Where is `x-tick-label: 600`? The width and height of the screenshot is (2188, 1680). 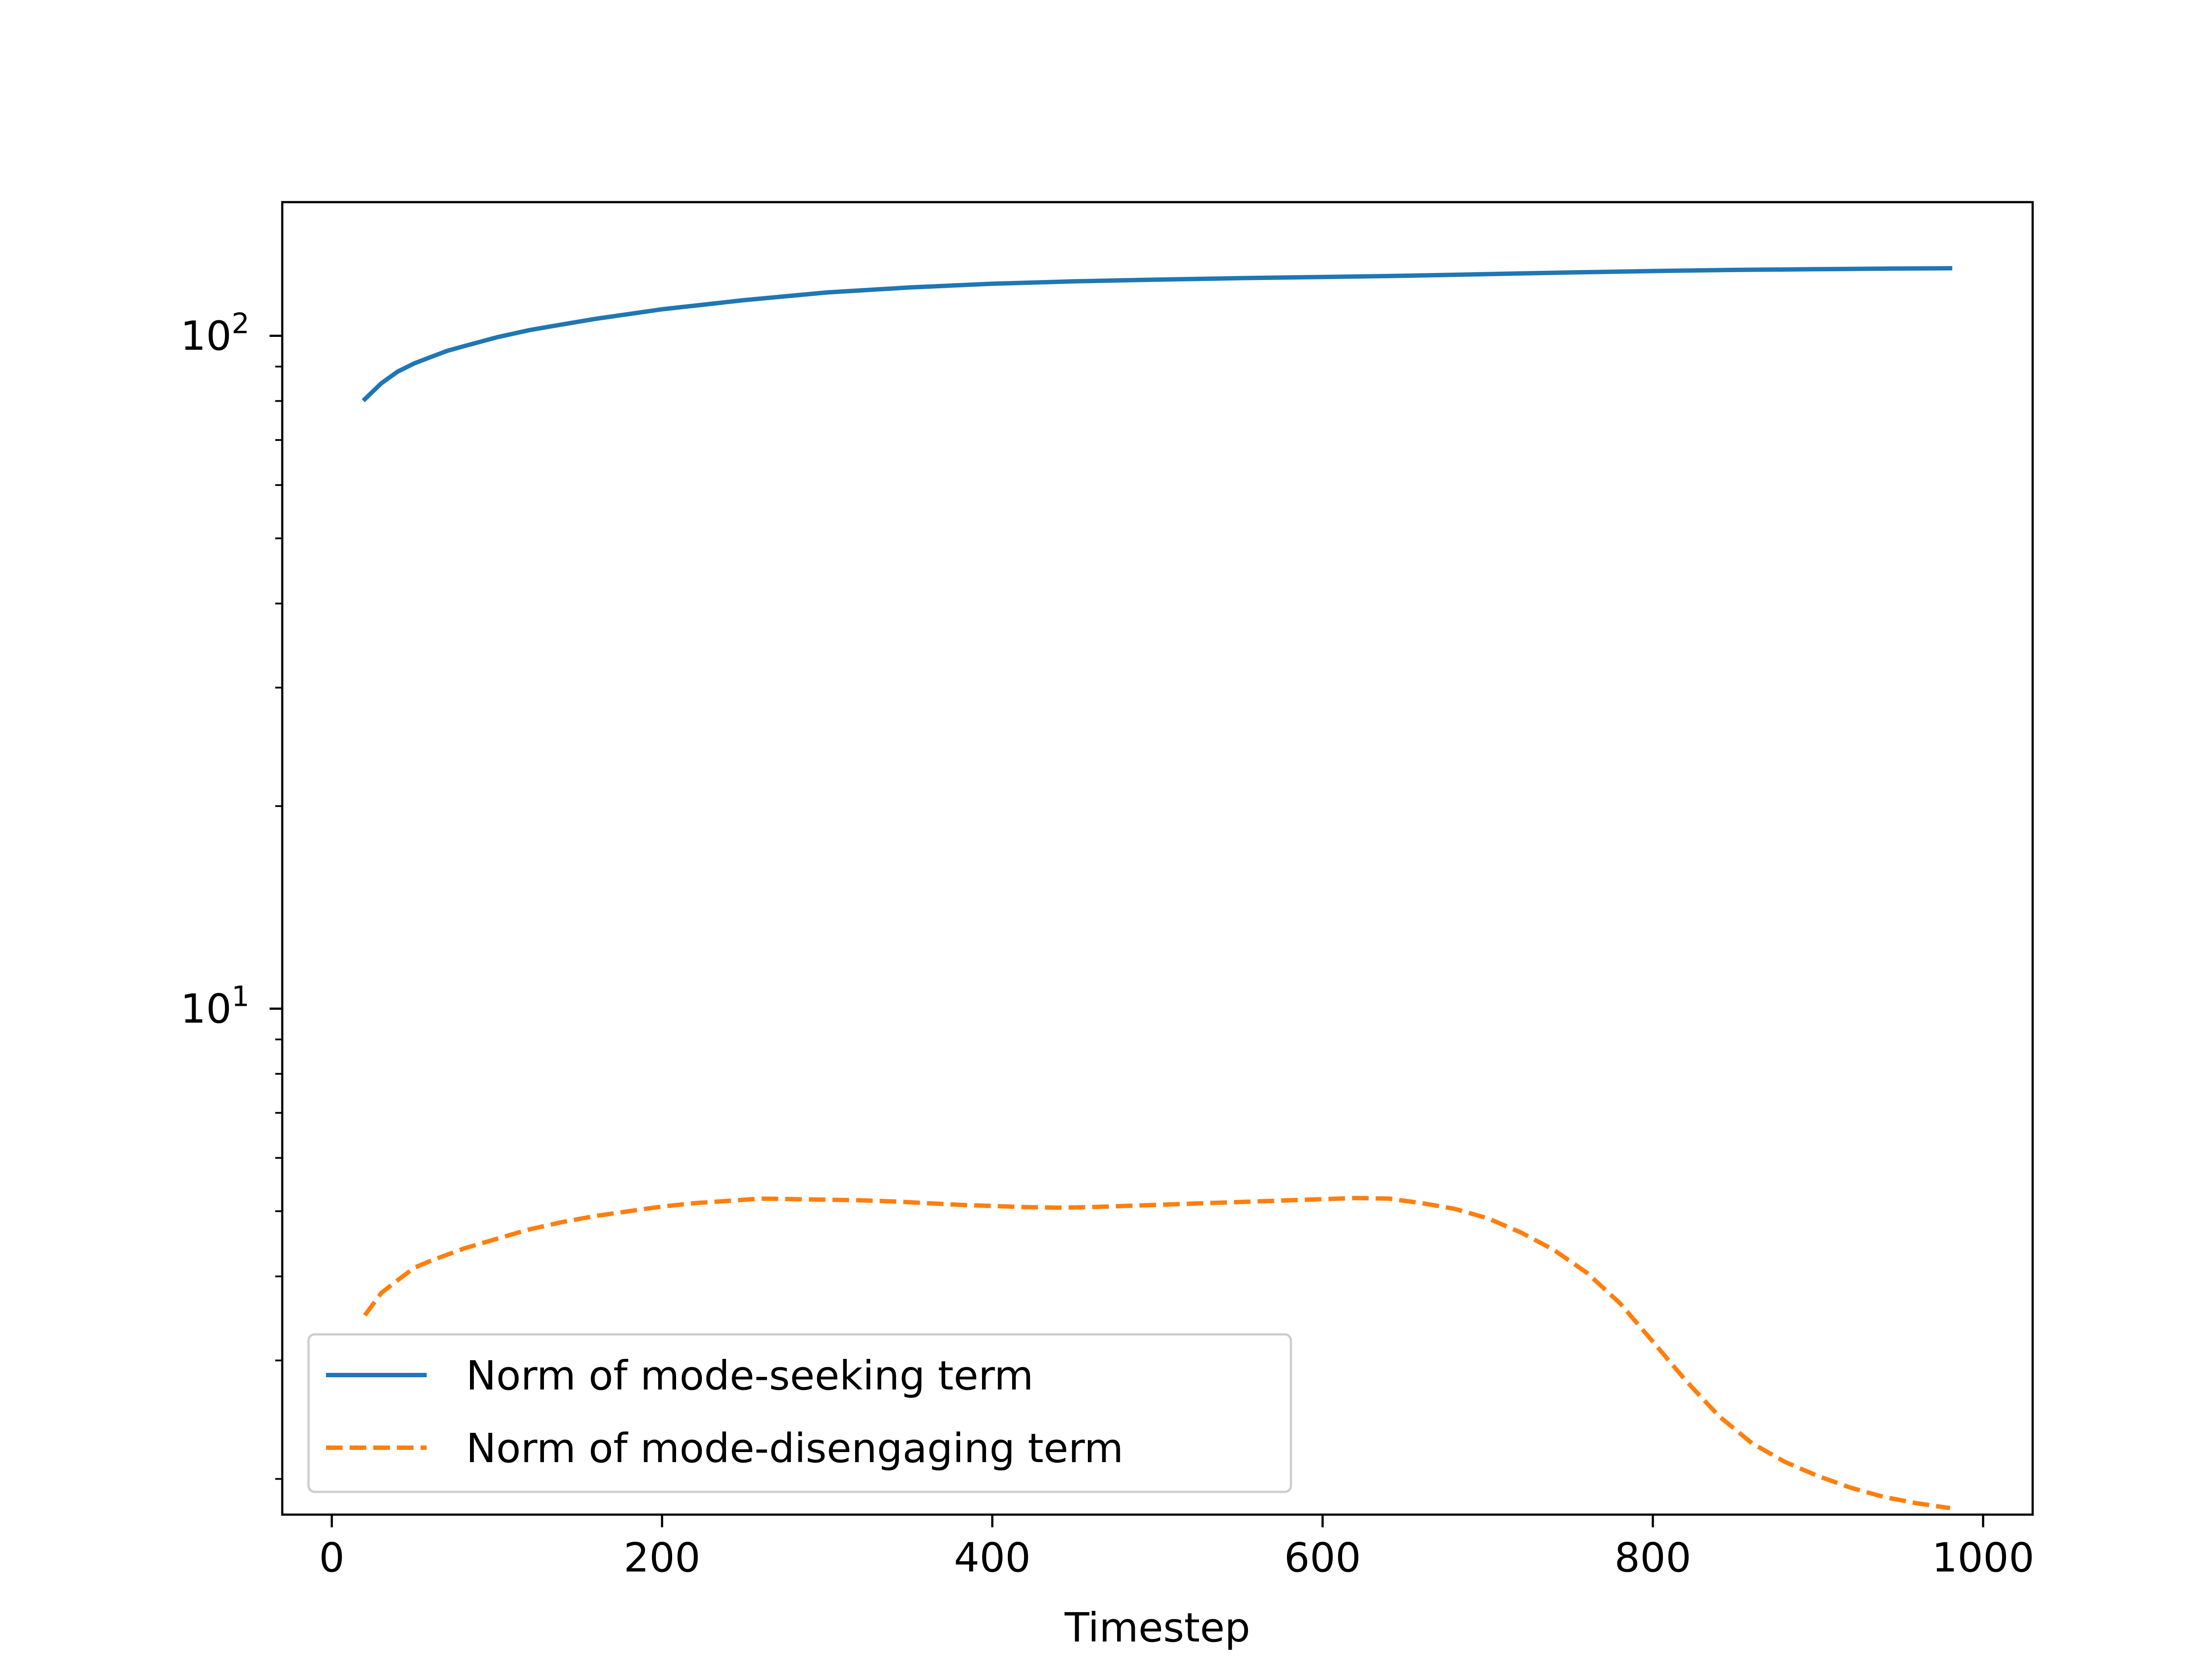 x-tick-label: 600 is located at coordinates (1322, 1557).